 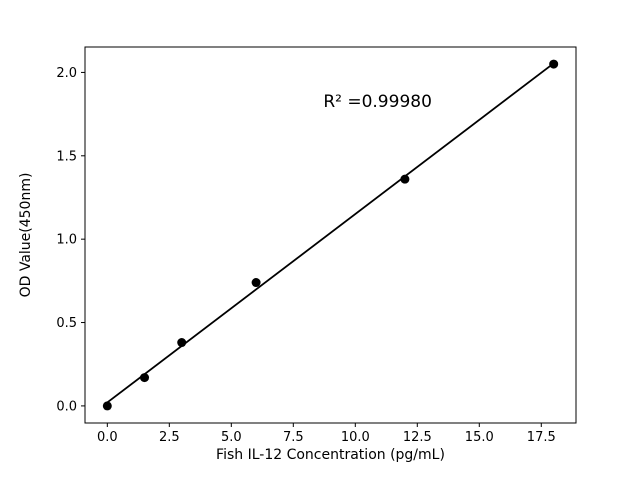 What do you see at coordinates (169, 437) in the screenshot?
I see `x-axis-tick-label: 2.5` at bounding box center [169, 437].